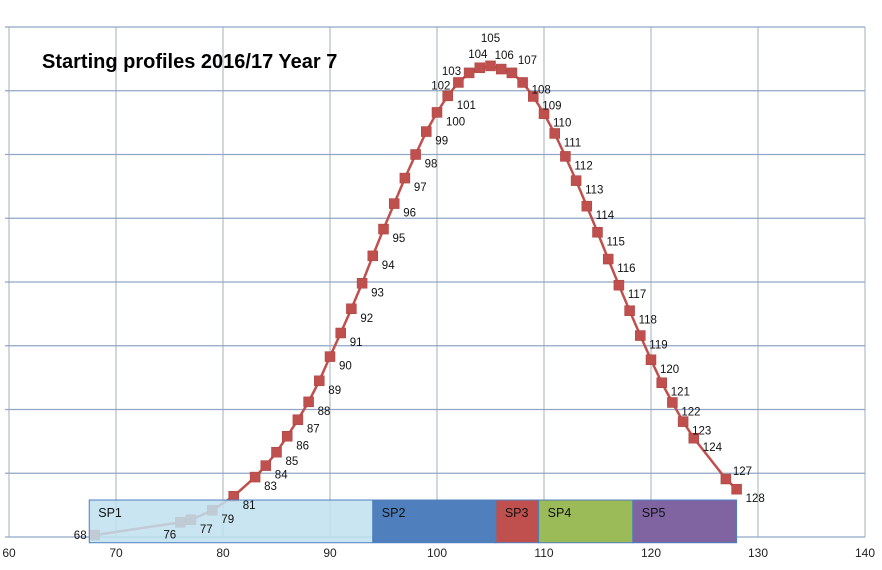 The width and height of the screenshot is (882, 570). I want to click on x-tick-label: 100, so click(437, 553).